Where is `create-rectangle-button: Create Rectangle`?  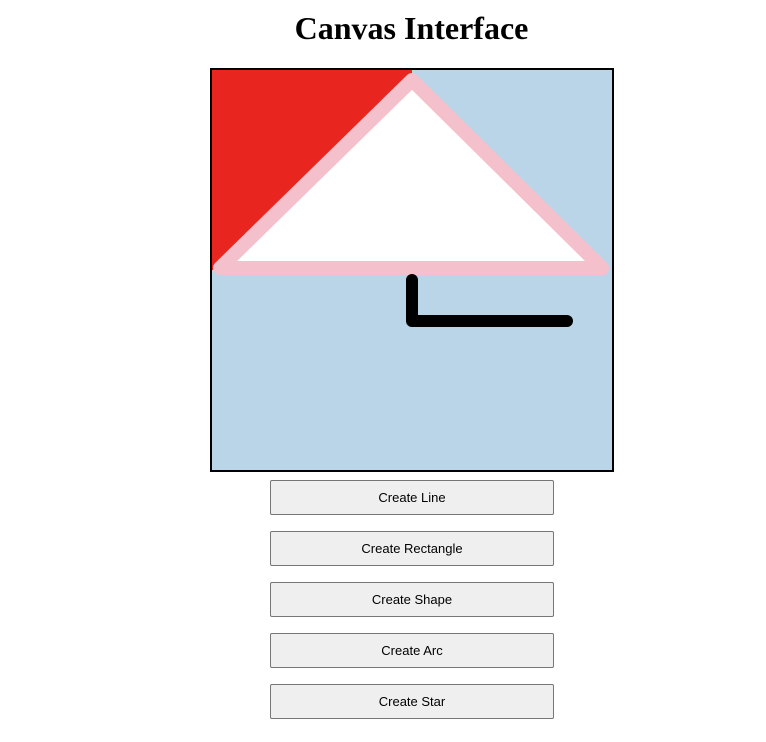 create-rectangle-button: Create Rectangle is located at coordinates (412, 548).